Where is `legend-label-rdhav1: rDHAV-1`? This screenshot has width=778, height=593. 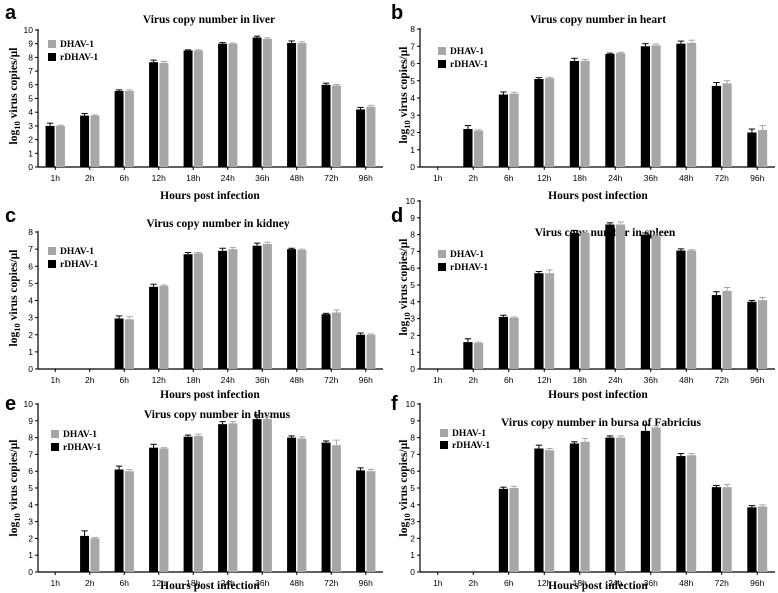 legend-label-rdhav1: rDHAV-1 is located at coordinates (79, 265).